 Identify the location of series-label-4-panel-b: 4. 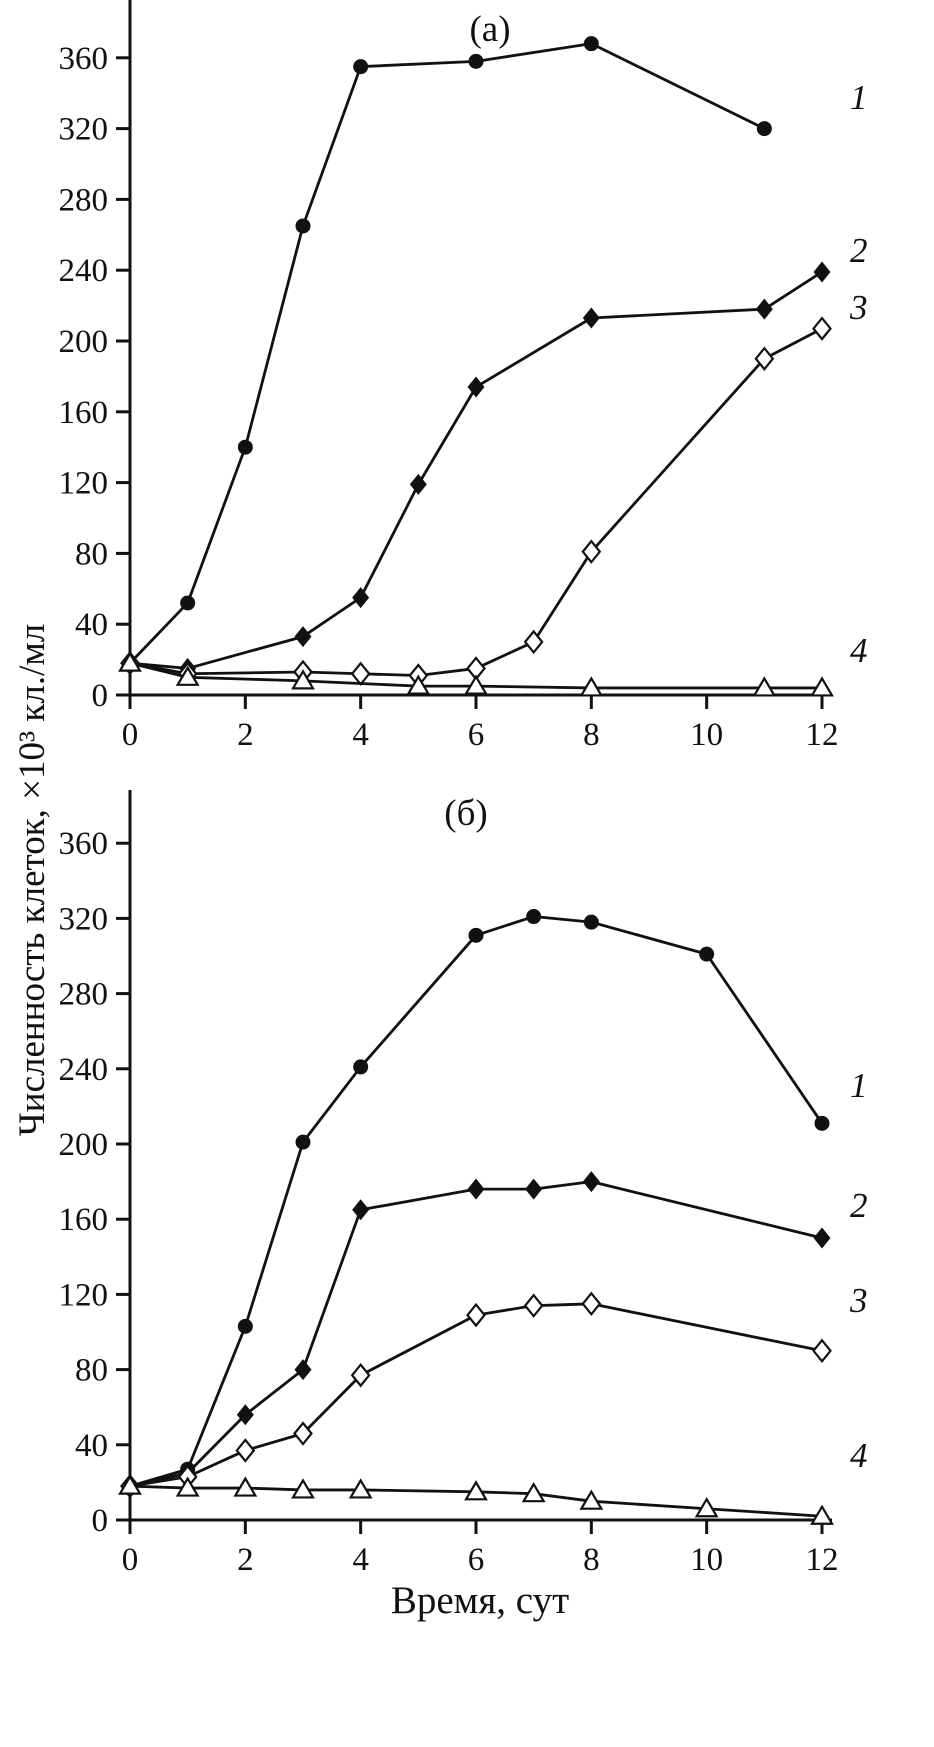
(859, 1455).